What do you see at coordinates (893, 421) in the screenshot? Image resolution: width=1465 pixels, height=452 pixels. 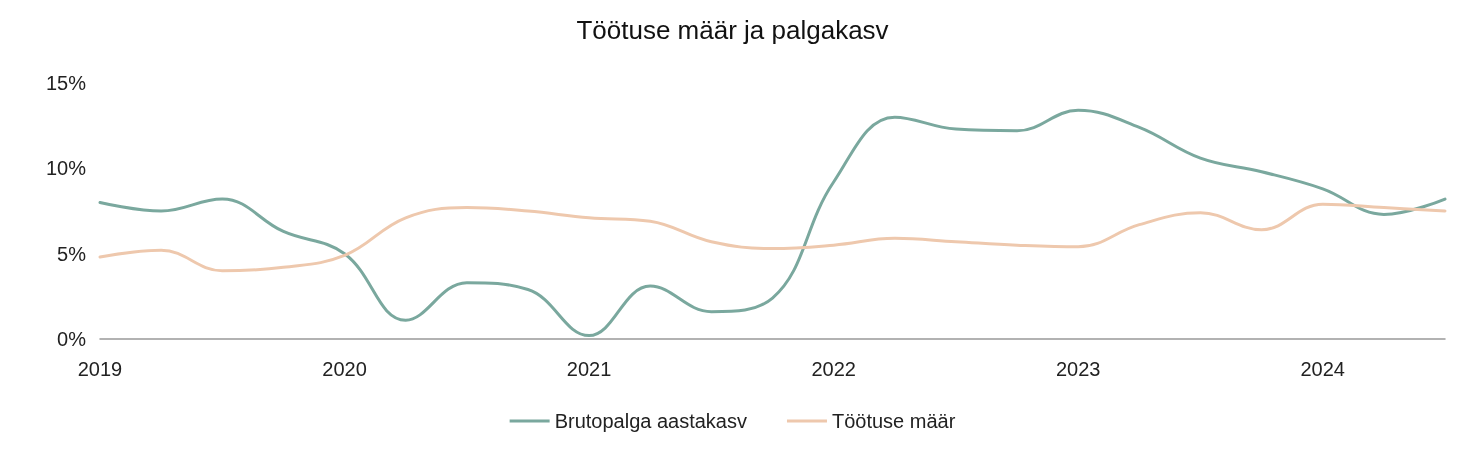 I see `legend-label: Töötuse määr` at bounding box center [893, 421].